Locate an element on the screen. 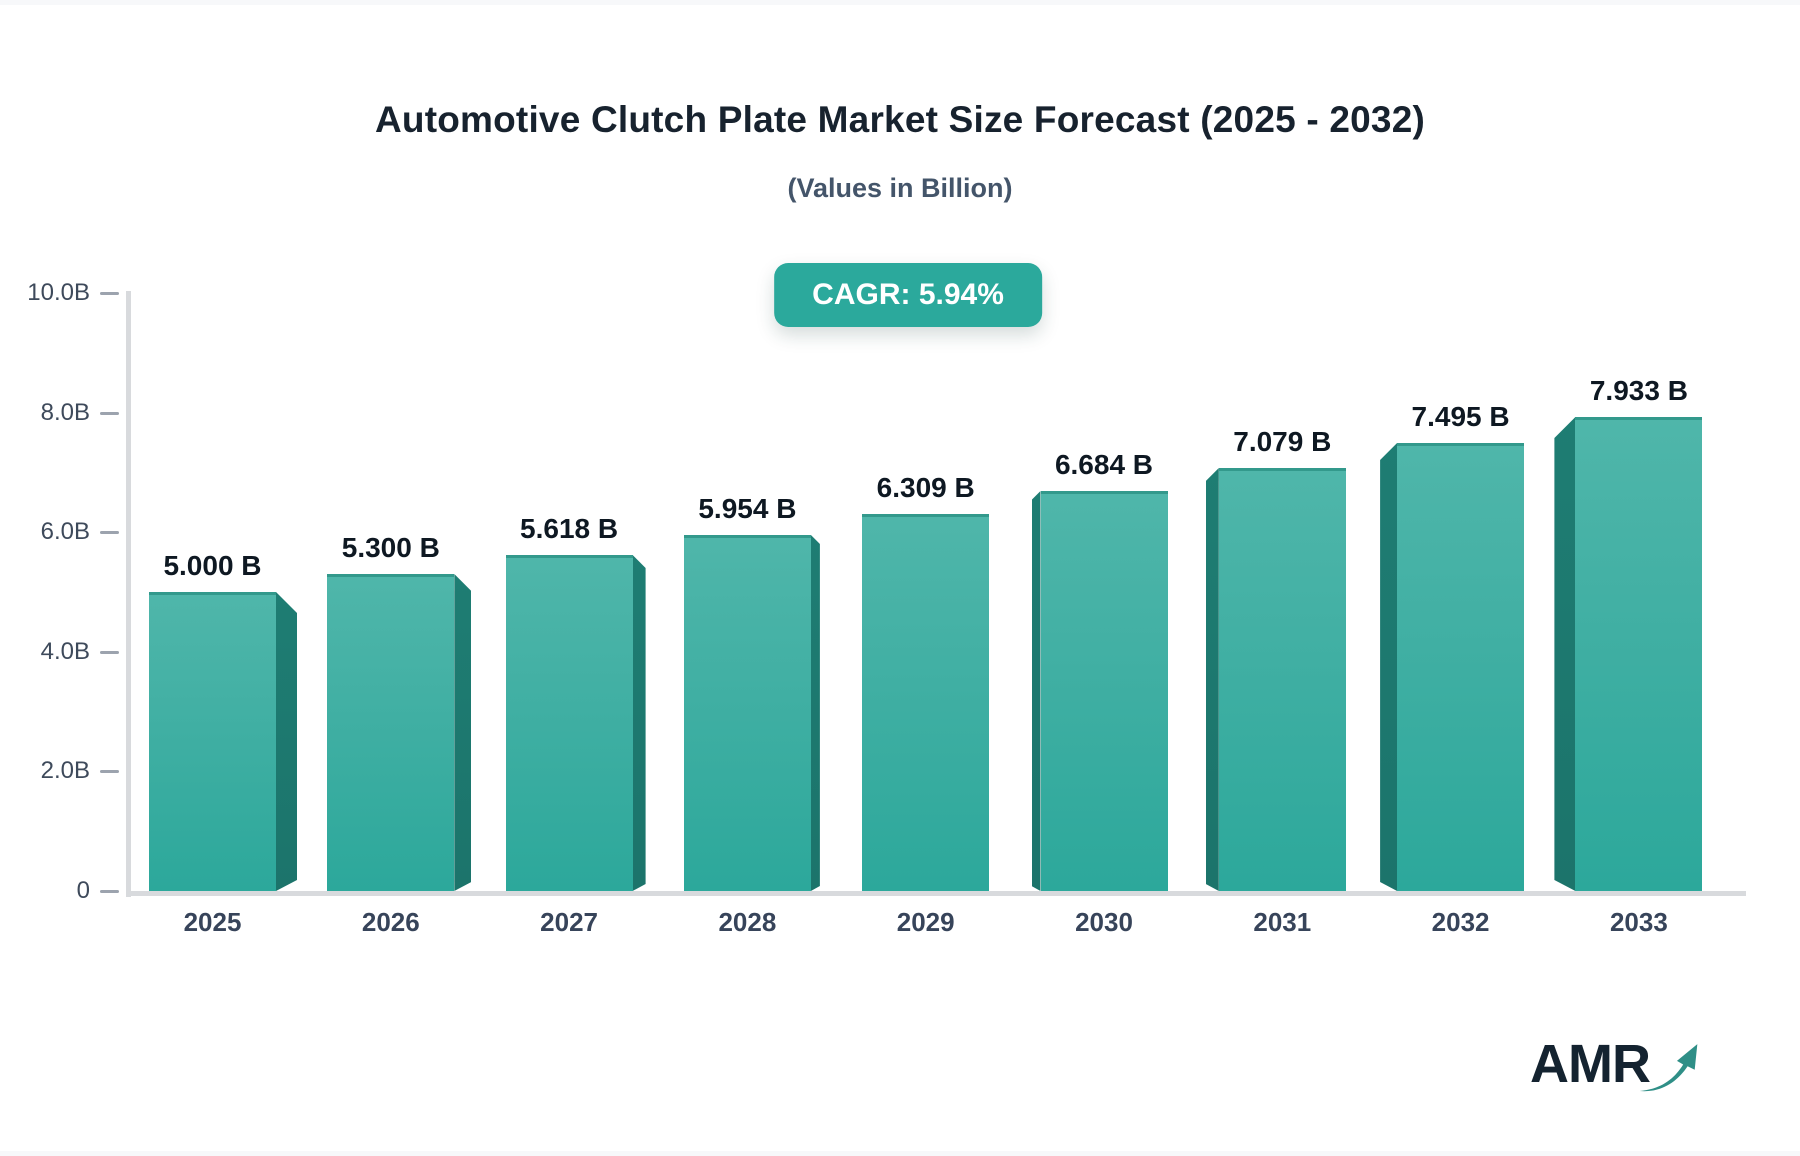  bar-2033 is located at coordinates (1628, 654).